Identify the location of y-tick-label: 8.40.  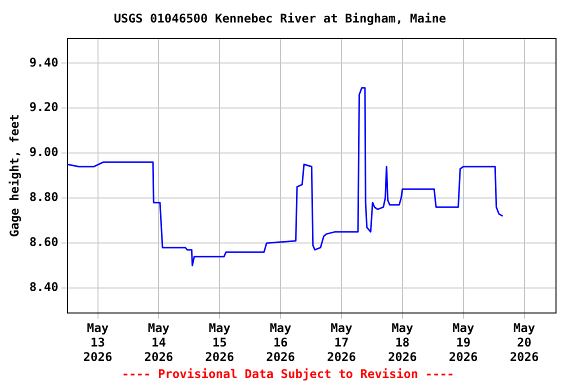
(43, 287).